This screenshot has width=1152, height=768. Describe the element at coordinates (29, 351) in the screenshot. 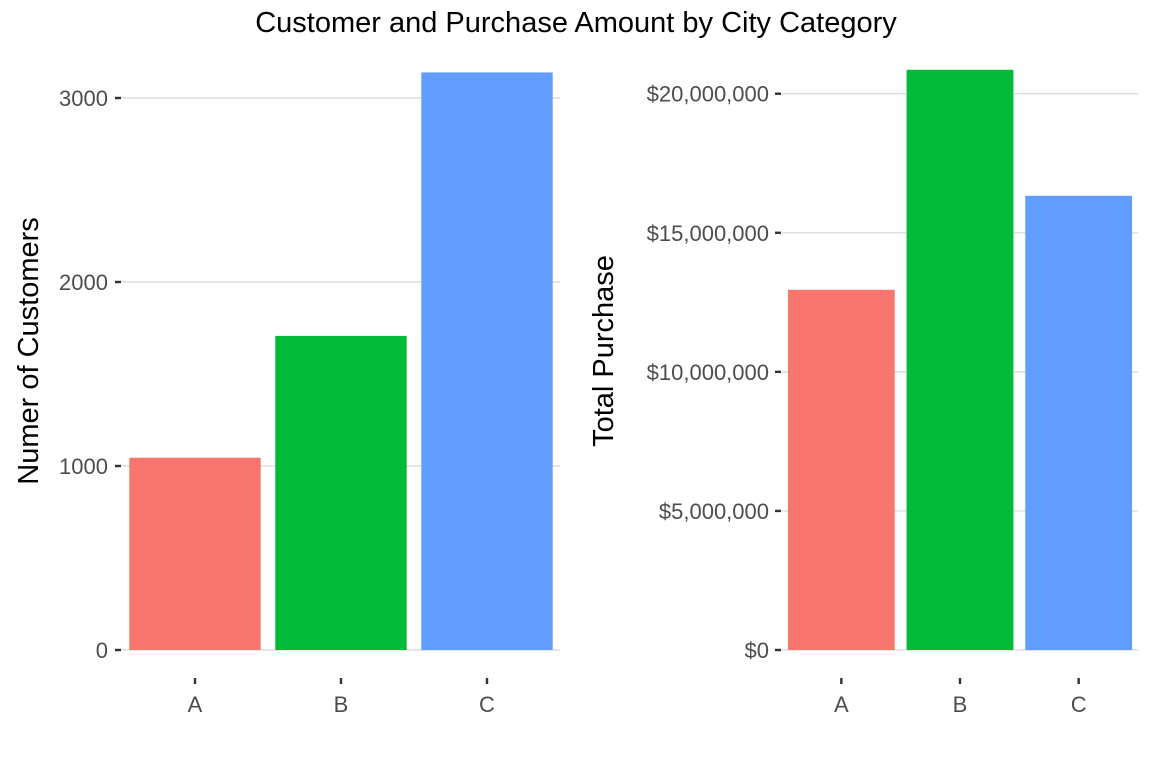

I see `customers-y-axis-title: Numer of Customers` at that location.